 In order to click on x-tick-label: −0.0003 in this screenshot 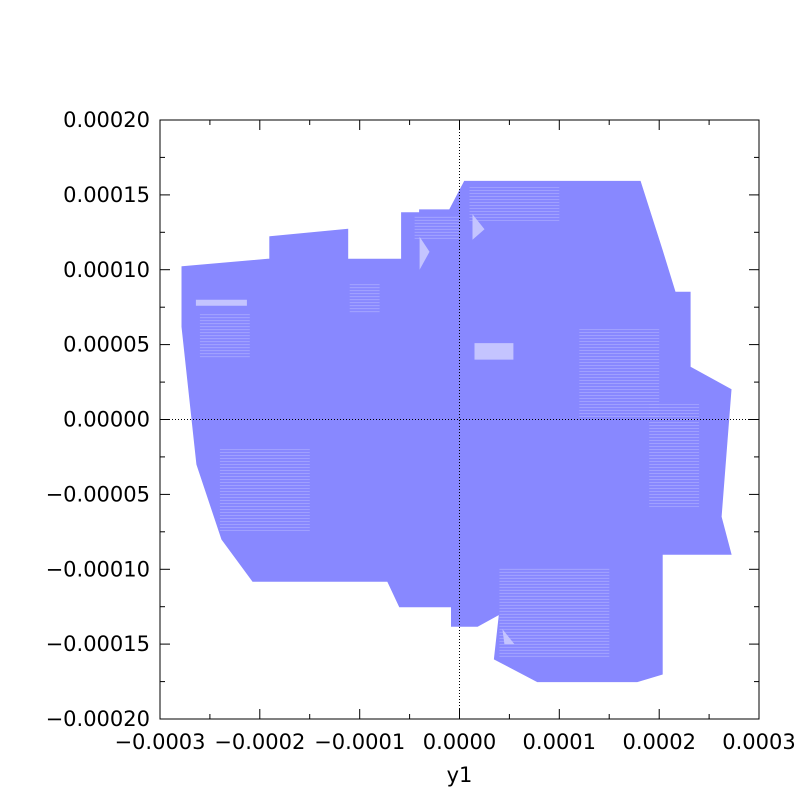, I will do `click(159, 742)`.